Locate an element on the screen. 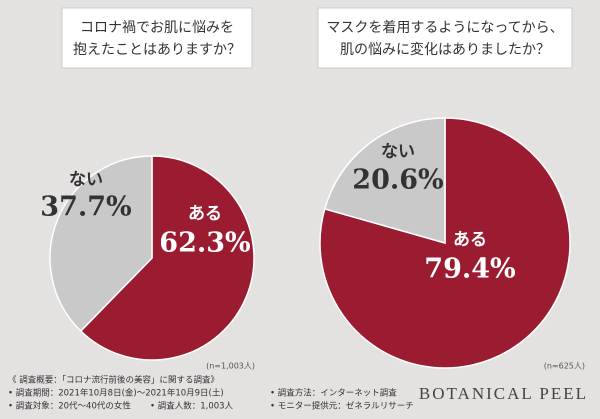  question: マスクを着用するようになってから、 is located at coordinates (444, 28).